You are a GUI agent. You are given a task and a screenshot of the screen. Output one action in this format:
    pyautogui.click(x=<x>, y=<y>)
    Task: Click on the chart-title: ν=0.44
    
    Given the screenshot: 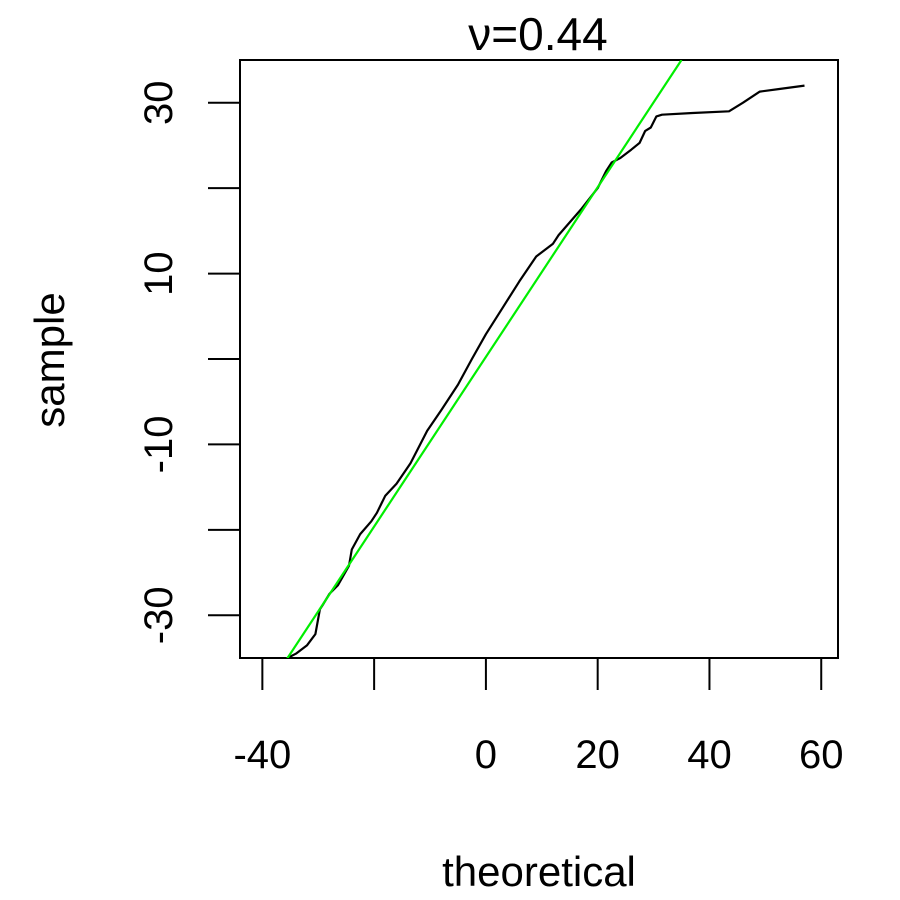 What is the action you would take?
    pyautogui.click(x=537, y=34)
    